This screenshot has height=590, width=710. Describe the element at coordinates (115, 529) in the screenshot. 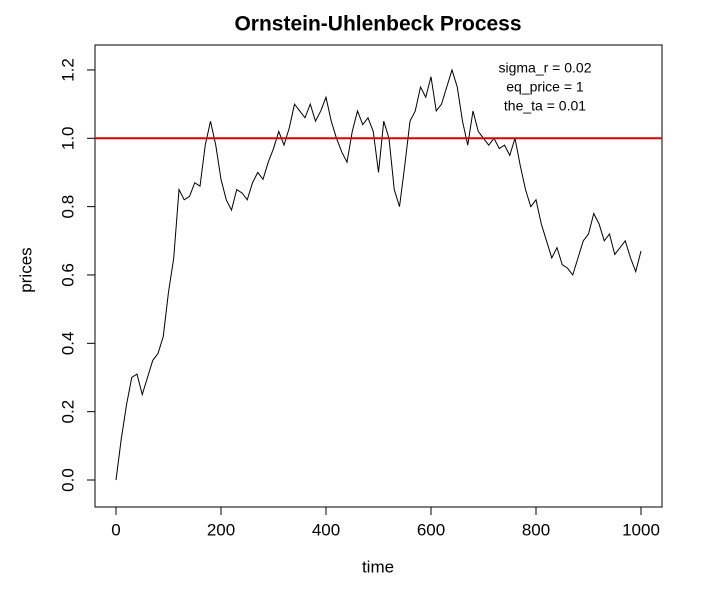

I see `x-tick-label: 0` at that location.